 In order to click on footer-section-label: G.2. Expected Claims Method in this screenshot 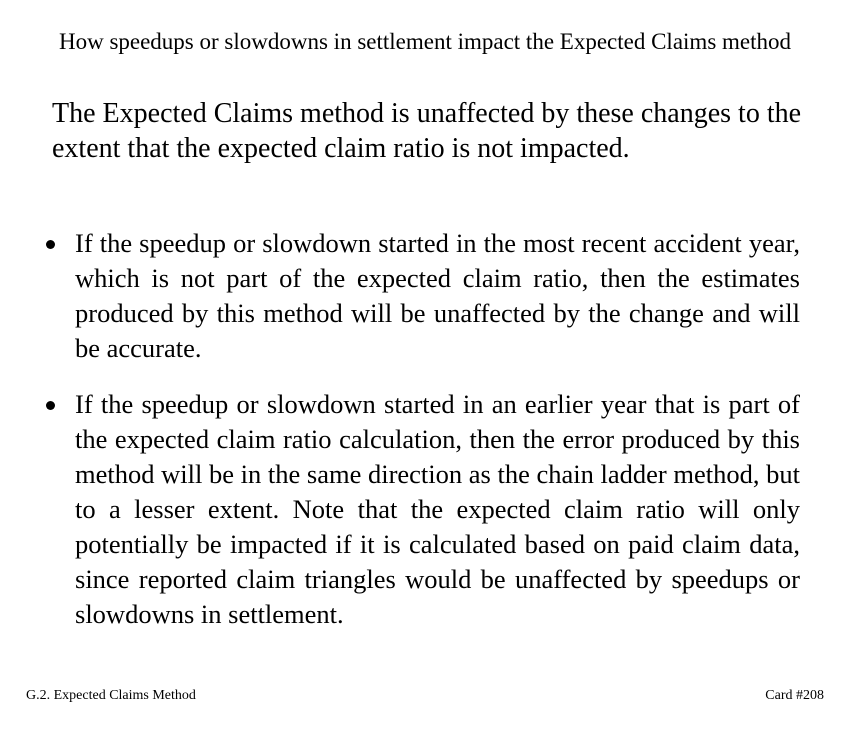, I will do `click(111, 695)`.